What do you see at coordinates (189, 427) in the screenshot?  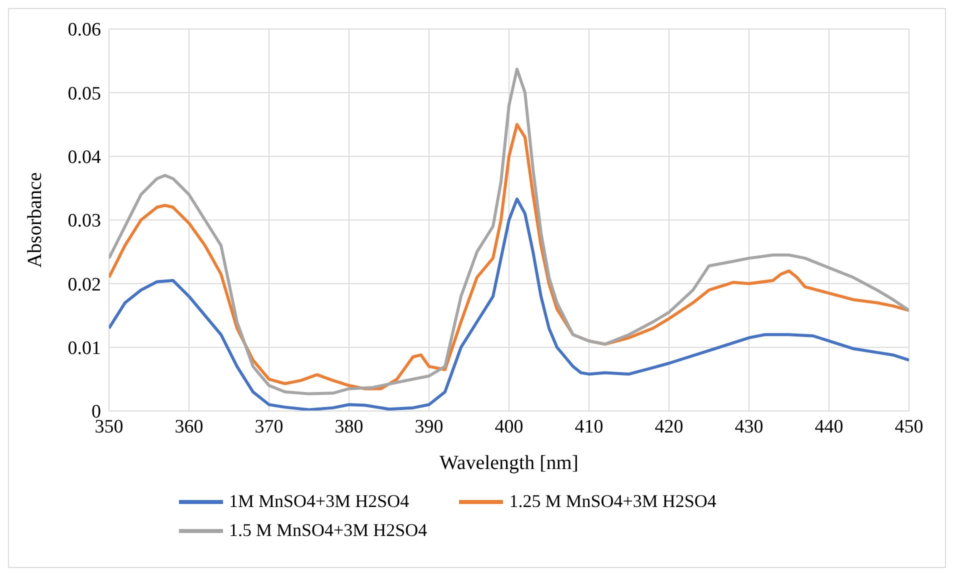 I see `x-tick-label: 360` at bounding box center [189, 427].